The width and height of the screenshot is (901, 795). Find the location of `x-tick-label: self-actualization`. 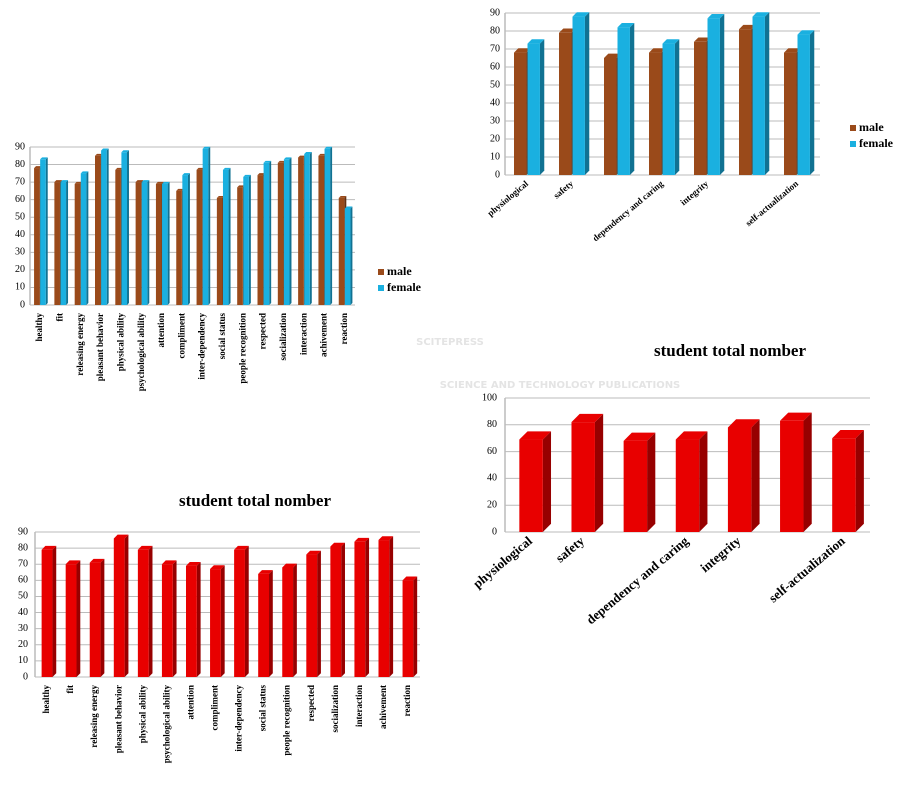

x-tick-label: self-actualization is located at coordinates (772, 203).